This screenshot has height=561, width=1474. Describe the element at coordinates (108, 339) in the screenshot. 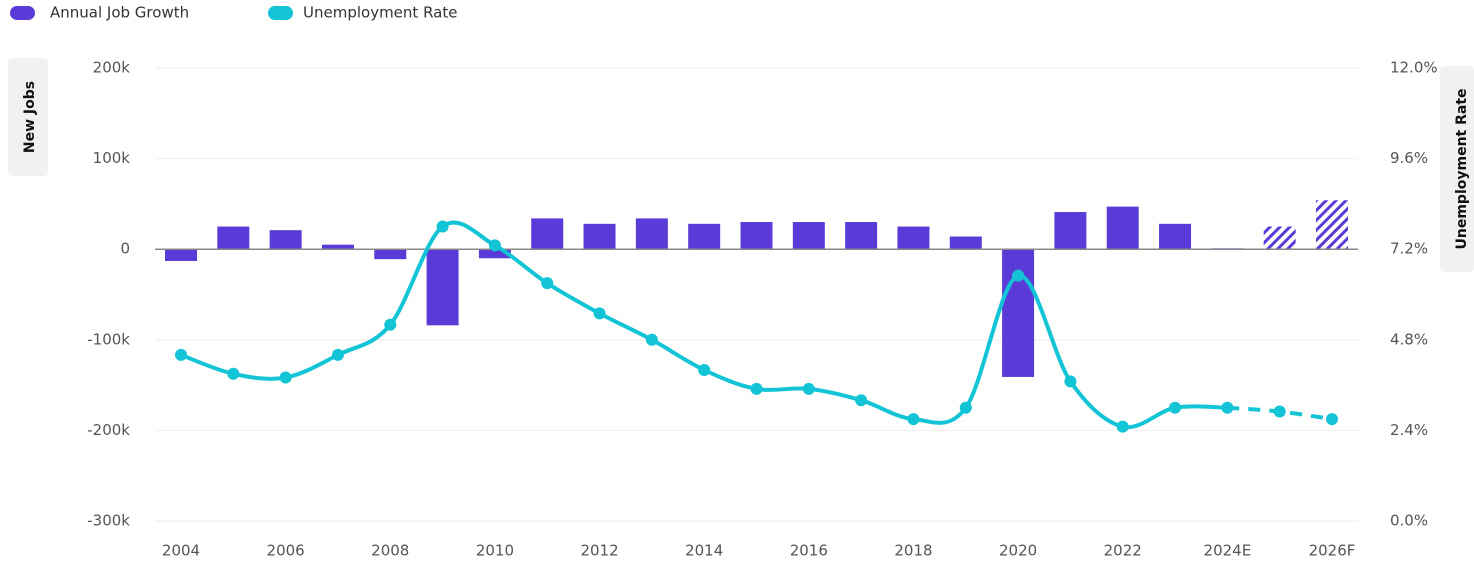

I see `y-tick-label: -100k` at that location.